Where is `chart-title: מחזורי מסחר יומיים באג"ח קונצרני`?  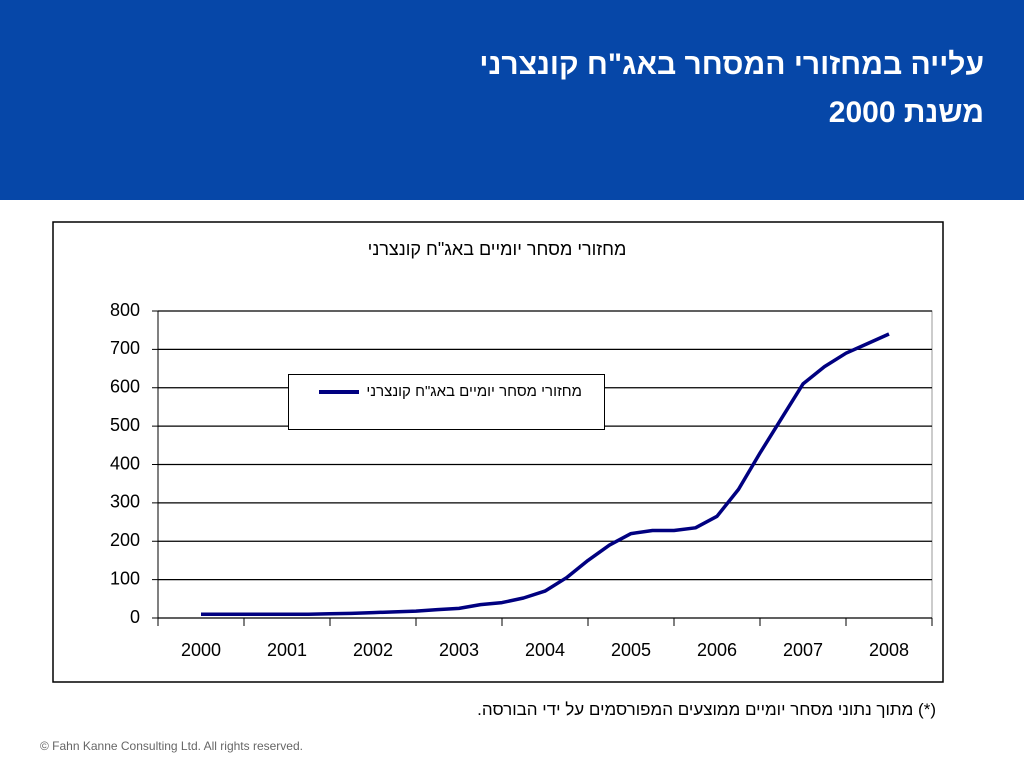
chart-title: מחזורי מסחר יומיים באג"ח קונצרני is located at coordinates (497, 249).